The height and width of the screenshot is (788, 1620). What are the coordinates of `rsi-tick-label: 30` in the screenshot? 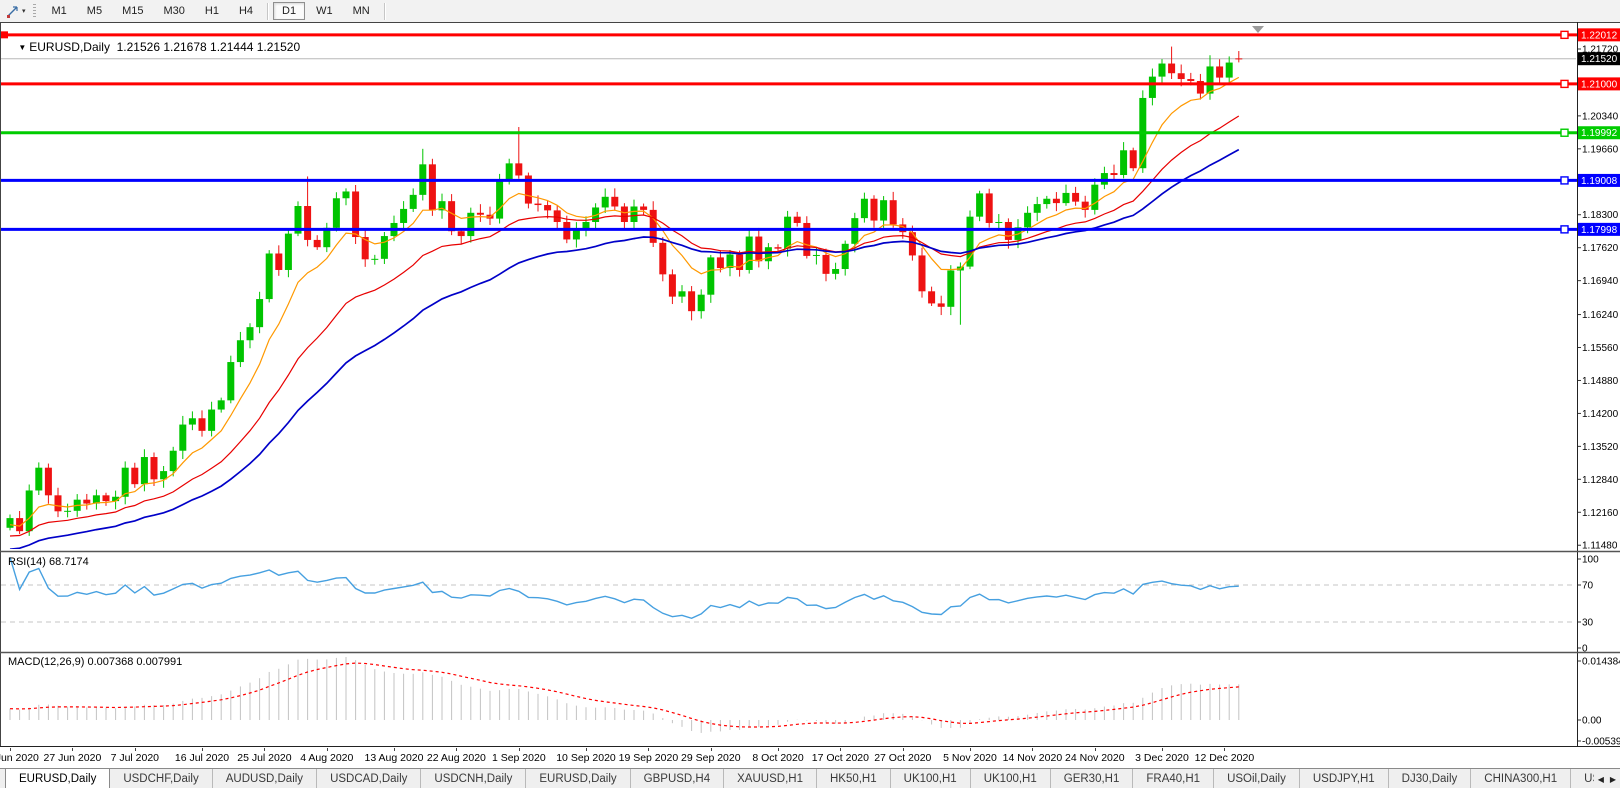 It's located at (1588, 623).